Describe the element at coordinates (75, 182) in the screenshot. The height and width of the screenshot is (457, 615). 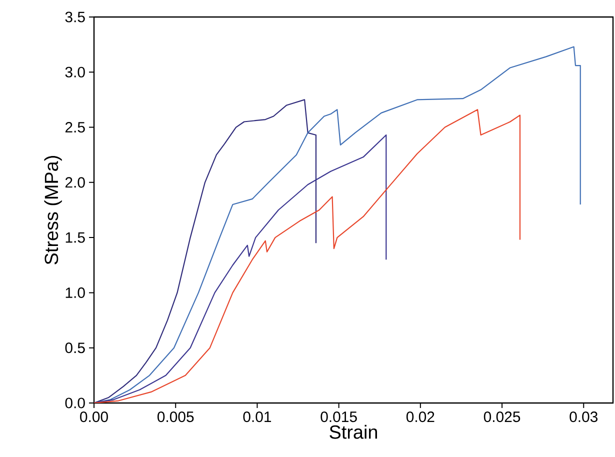
I see `y-tick-label: 2.0` at that location.